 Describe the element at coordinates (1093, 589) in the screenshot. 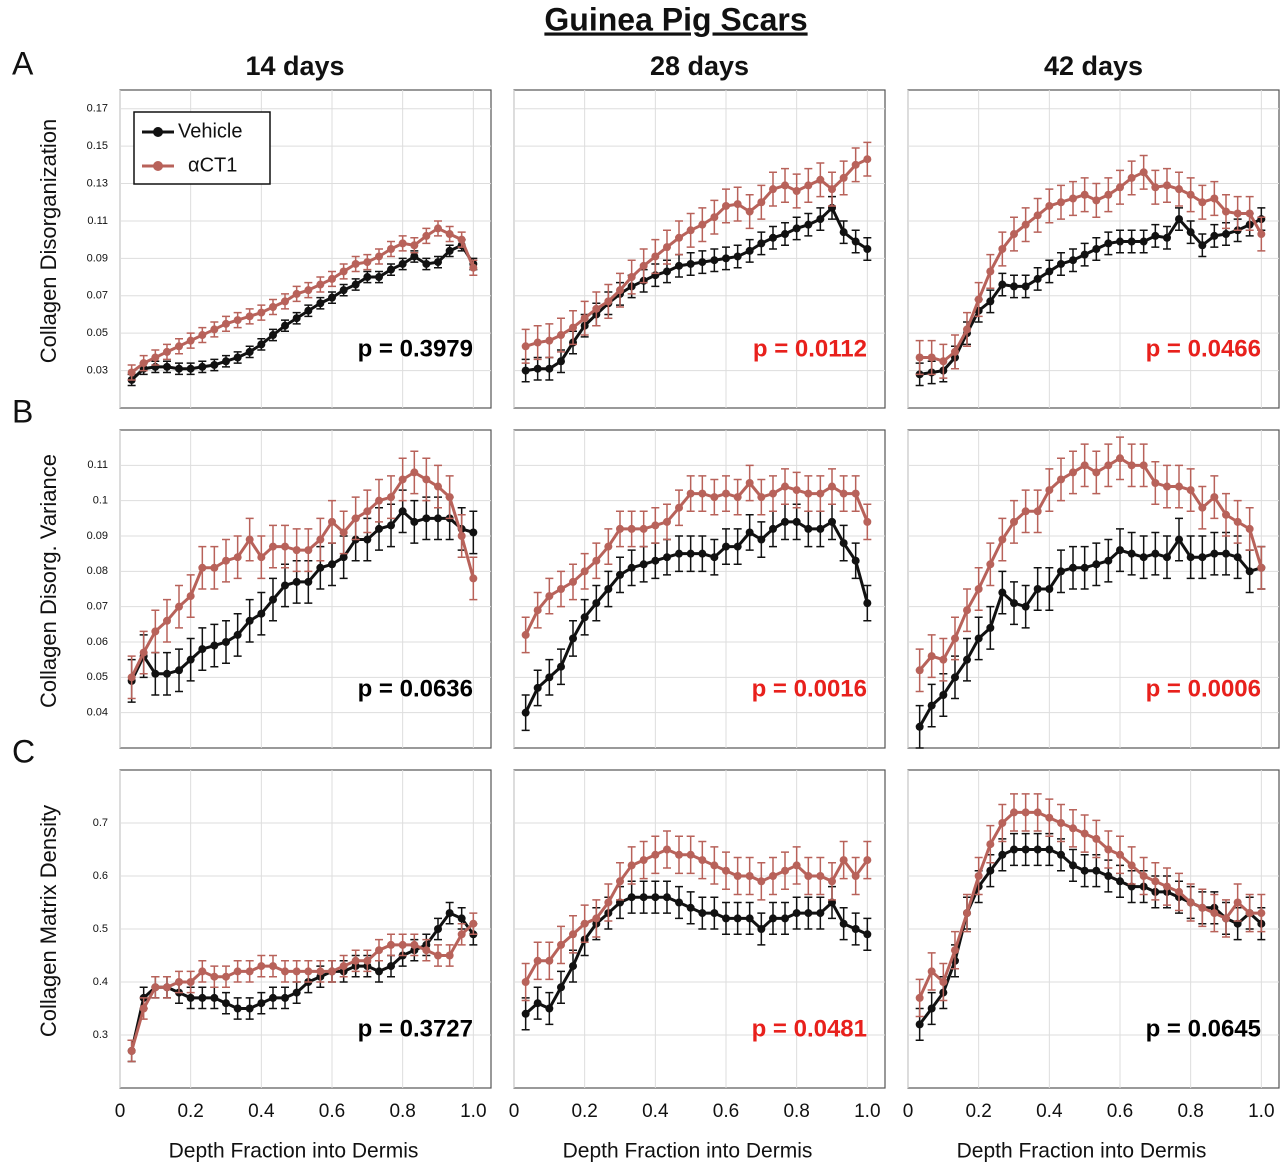

I see `panel: p = 0.0006` at that location.